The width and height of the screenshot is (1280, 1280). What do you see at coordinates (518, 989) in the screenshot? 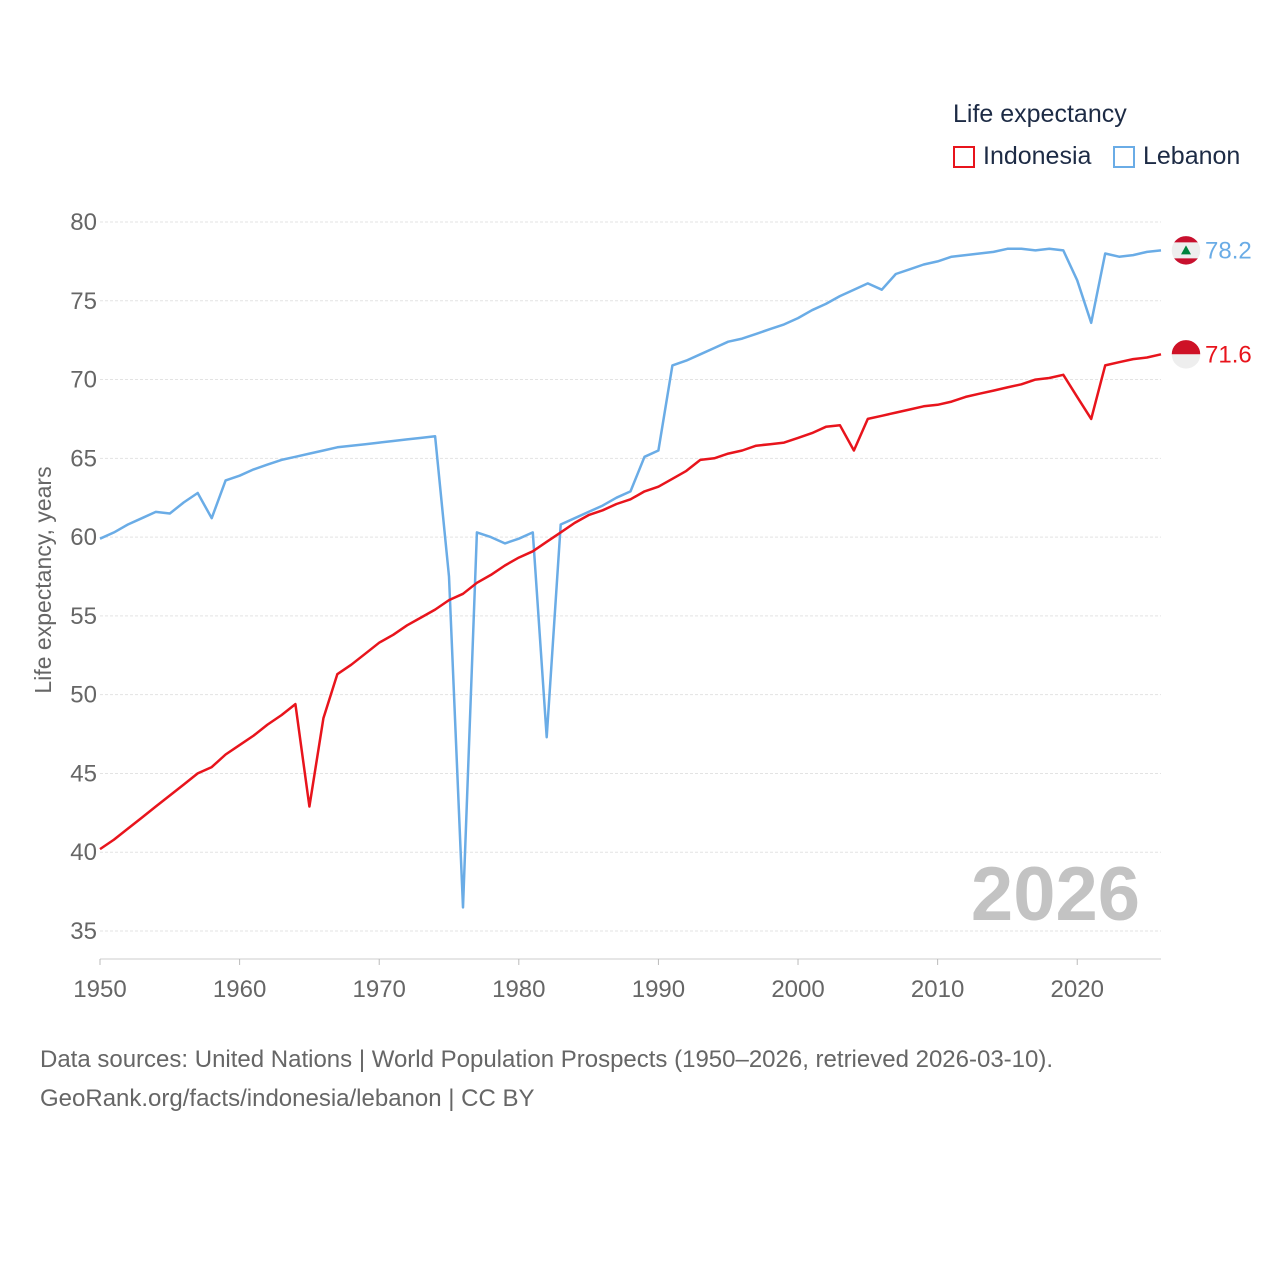
I see `x-tick-label: 1980` at bounding box center [518, 989].